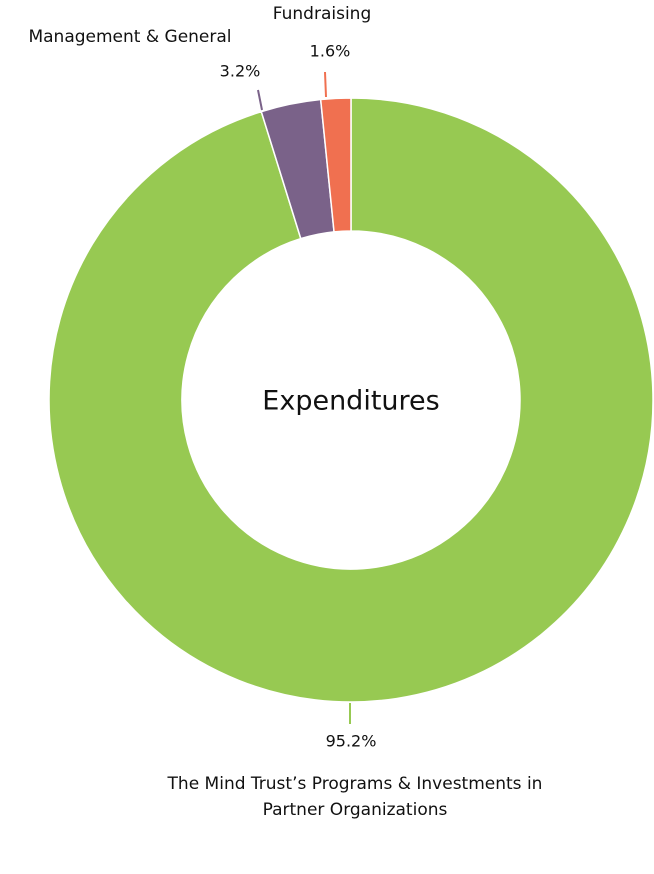 The height and width of the screenshot is (874, 654). I want to click on chart-title: Expenditures, so click(350, 401).